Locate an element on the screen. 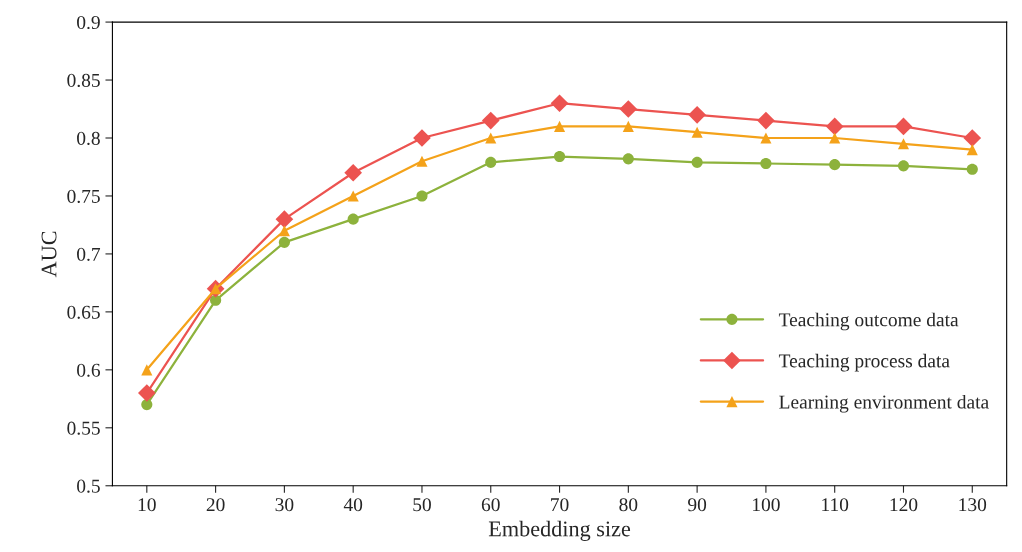 The height and width of the screenshot is (552, 1022). x-tick-label: 50 is located at coordinates (422, 505).